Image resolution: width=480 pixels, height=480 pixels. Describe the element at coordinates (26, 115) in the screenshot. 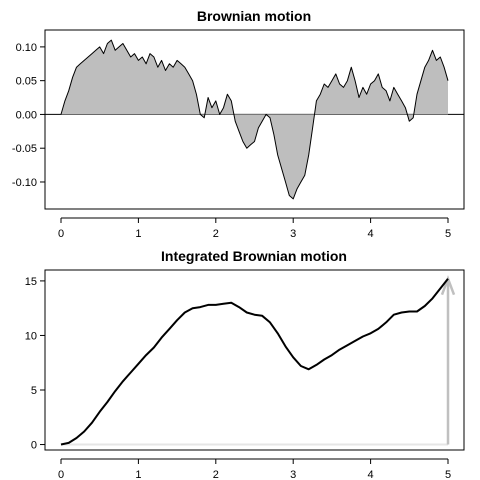

I see `y-tick-label: 0.00` at that location.